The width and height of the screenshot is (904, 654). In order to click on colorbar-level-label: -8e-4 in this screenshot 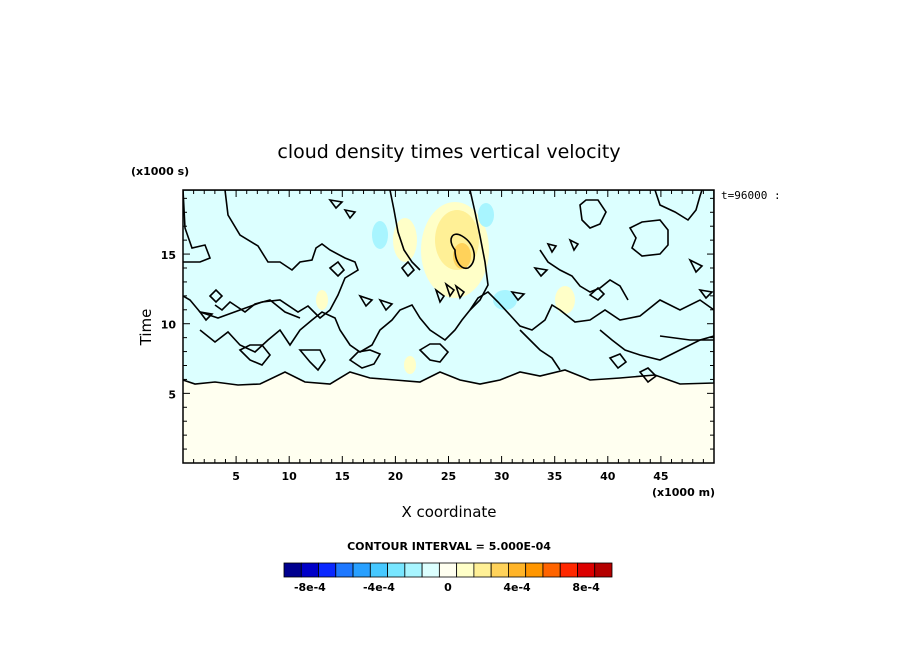, I will do `click(310, 587)`.